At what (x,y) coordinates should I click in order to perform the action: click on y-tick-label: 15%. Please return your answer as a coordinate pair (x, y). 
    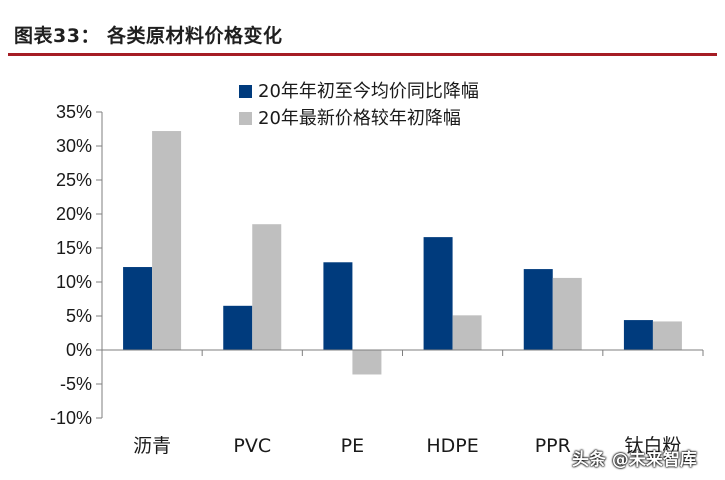
    Looking at the image, I should click on (74, 248).